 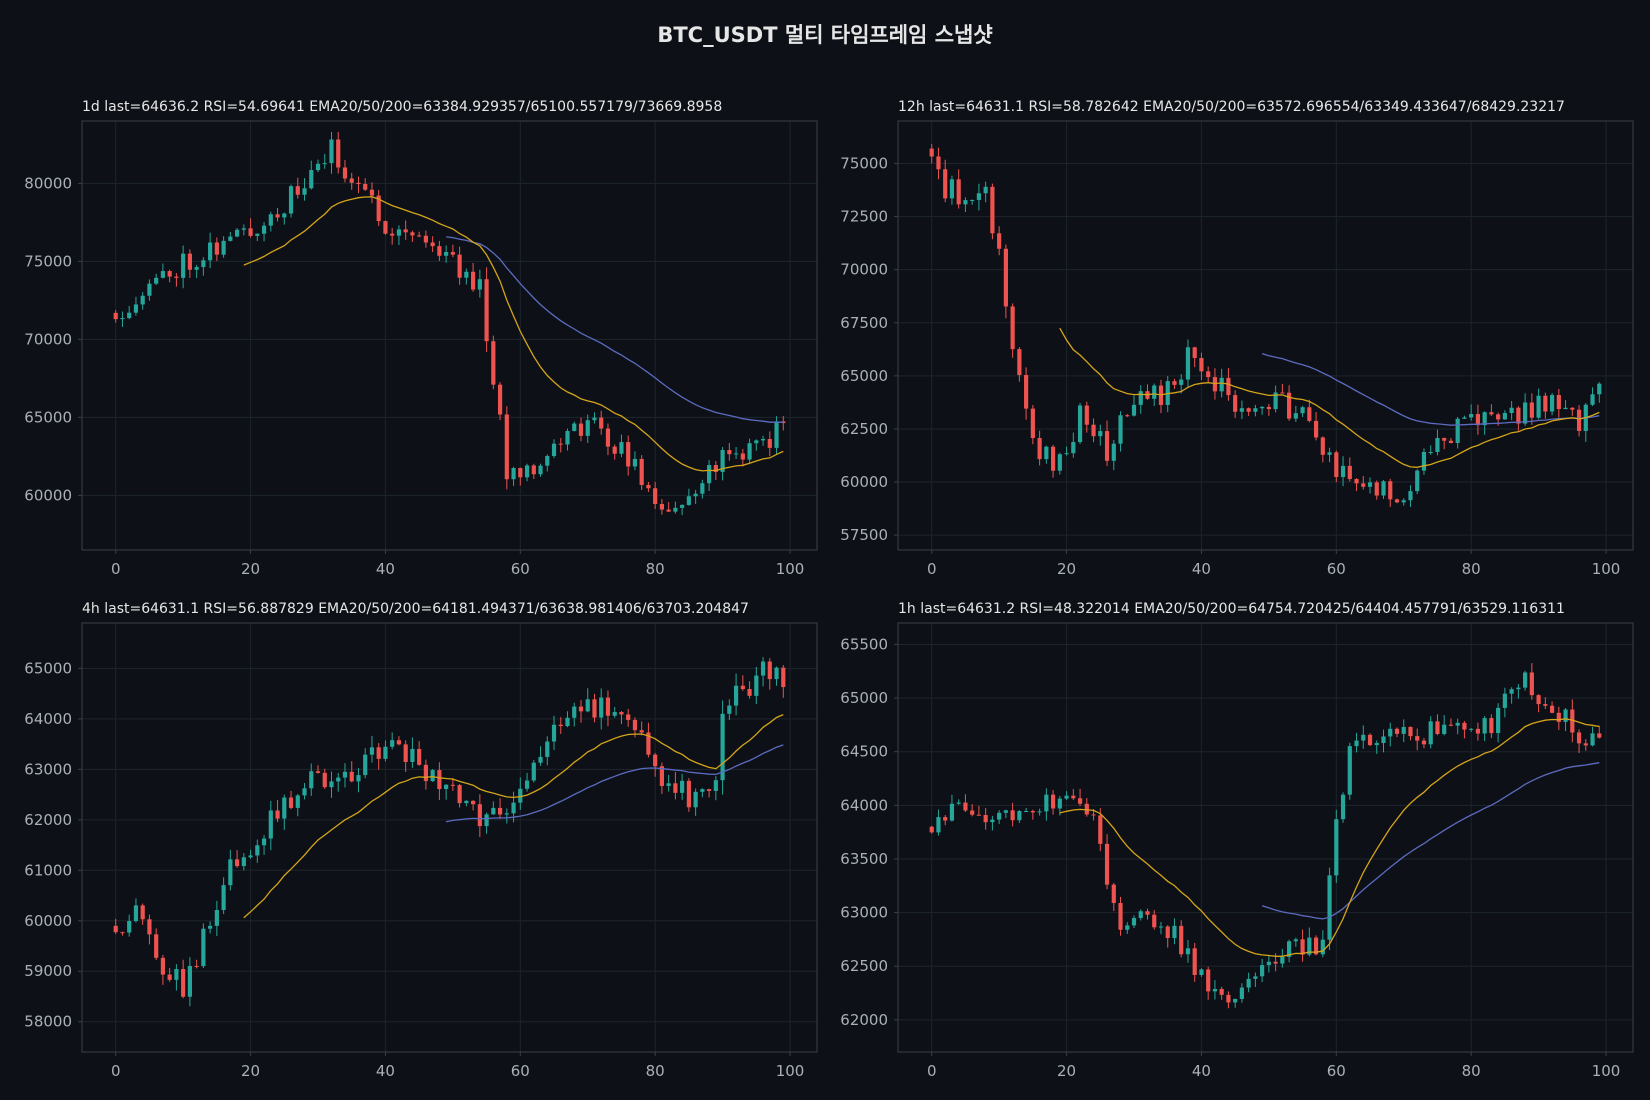 What do you see at coordinates (48, 719) in the screenshot?
I see `y-tick-label: 64000` at bounding box center [48, 719].